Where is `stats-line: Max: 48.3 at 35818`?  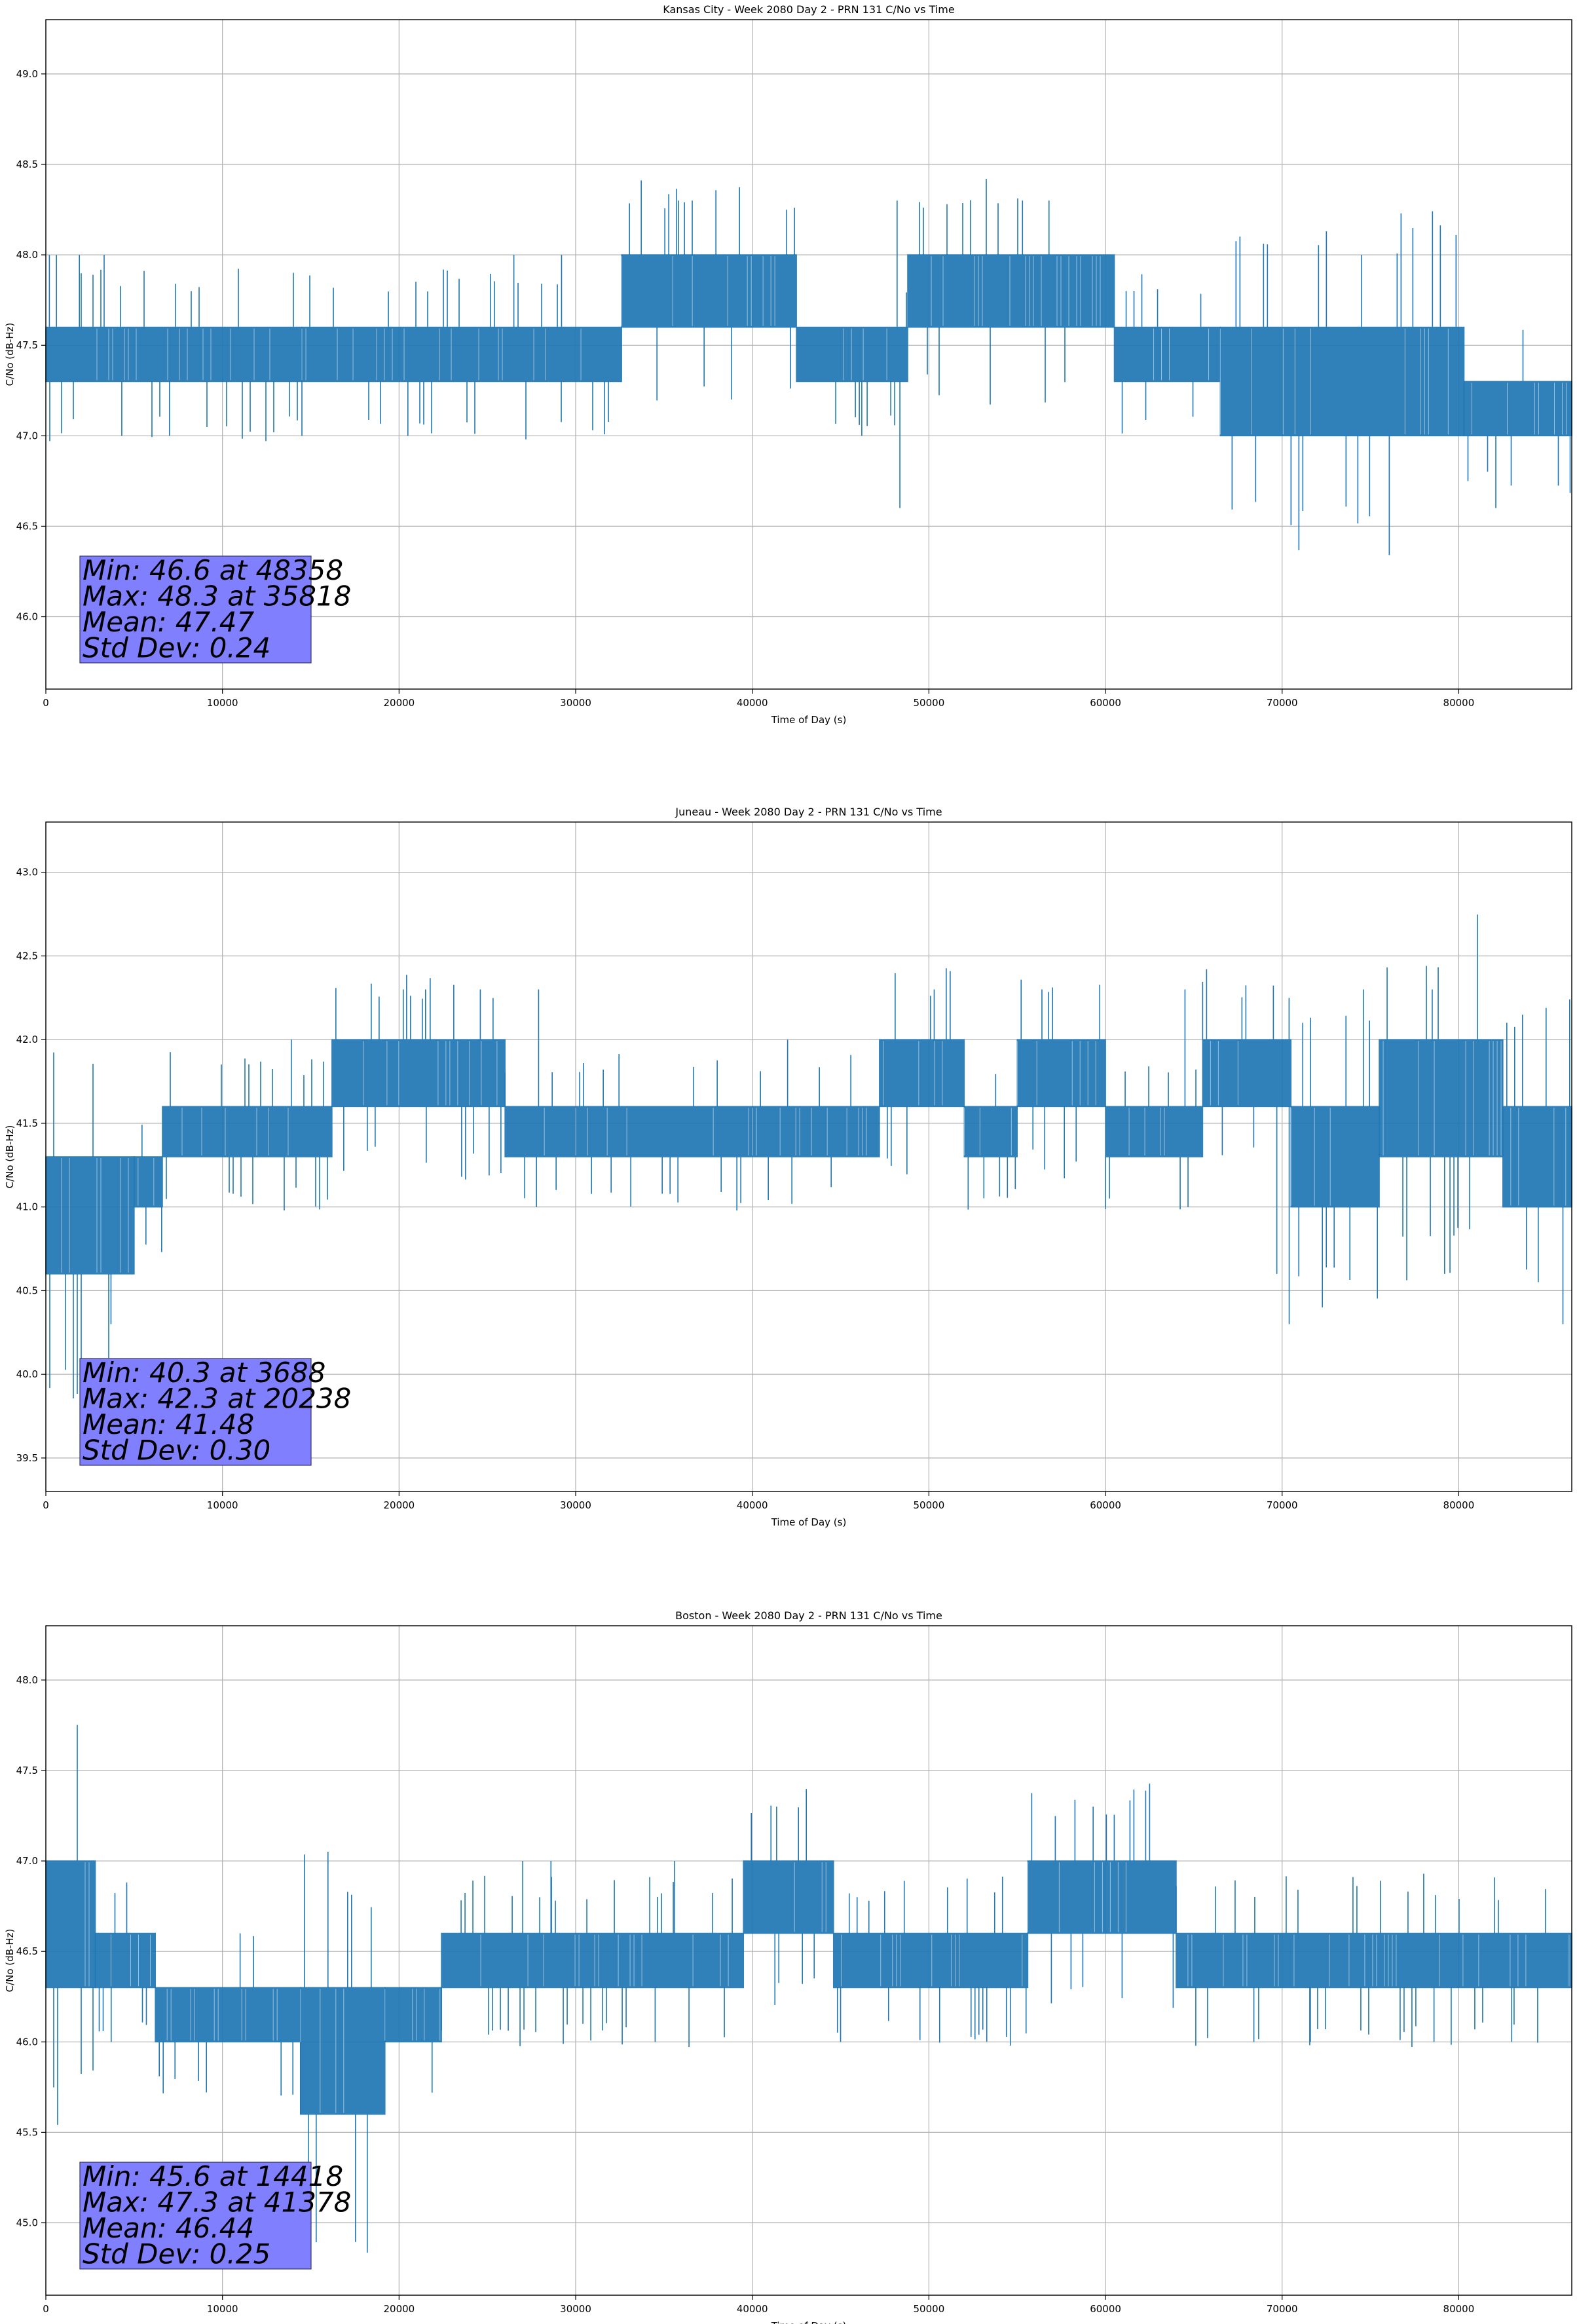
stats-line: Max: 48.3 at 35818 is located at coordinates (217, 596).